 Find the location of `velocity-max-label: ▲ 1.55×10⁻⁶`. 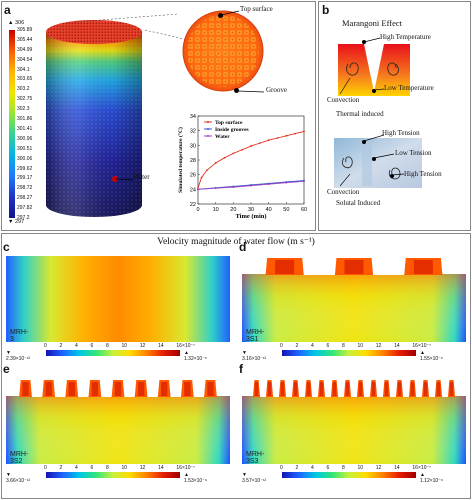

velocity-max-label: ▲ 1.55×10⁻⁶ is located at coordinates (431, 356).